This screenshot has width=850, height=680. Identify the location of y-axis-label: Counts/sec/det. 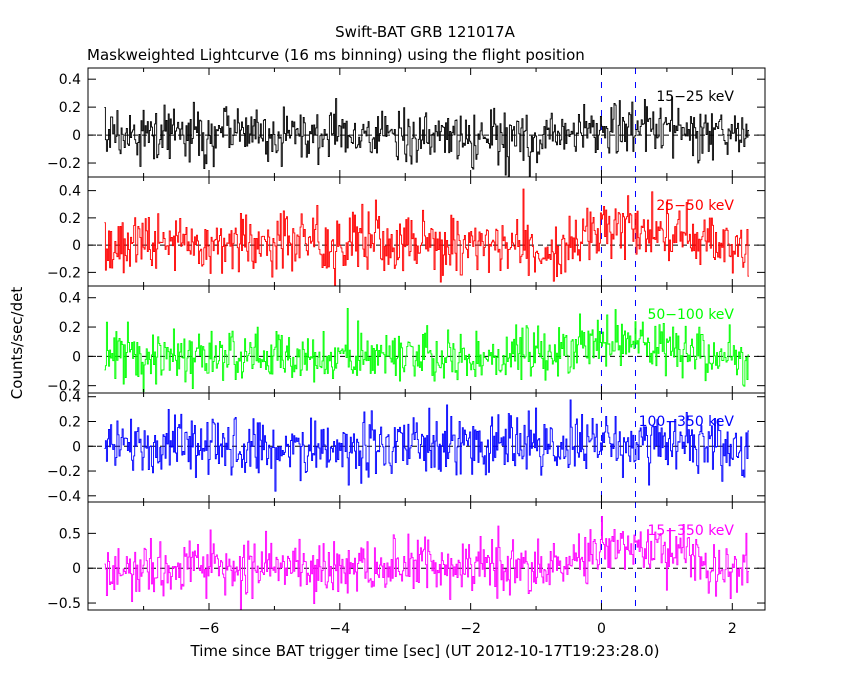
(17, 343).